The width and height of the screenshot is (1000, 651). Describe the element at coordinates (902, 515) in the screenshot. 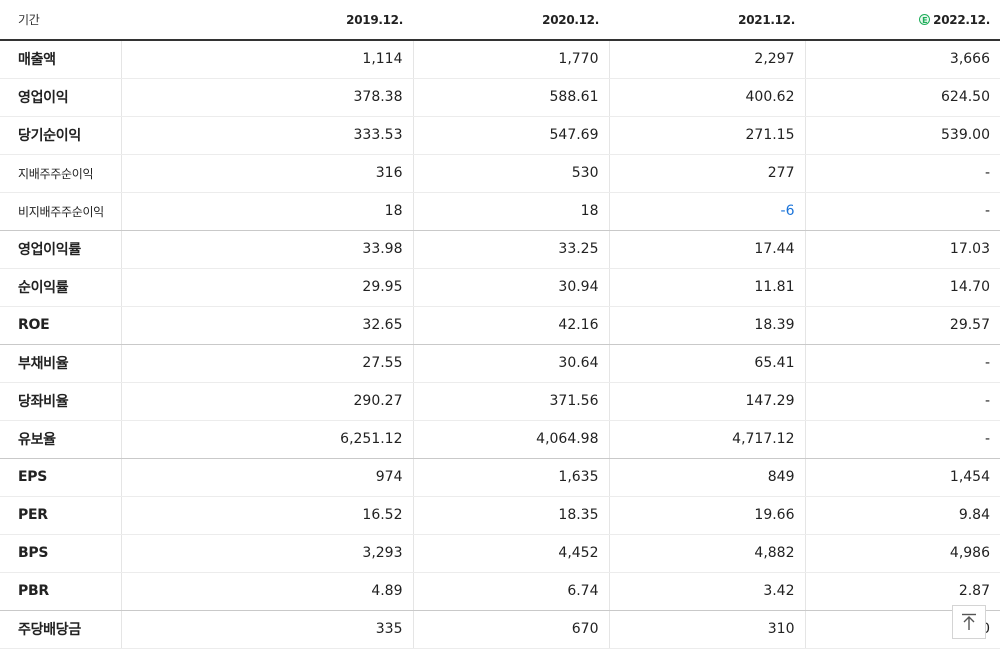

I see `value-cell: 9.84` at that location.